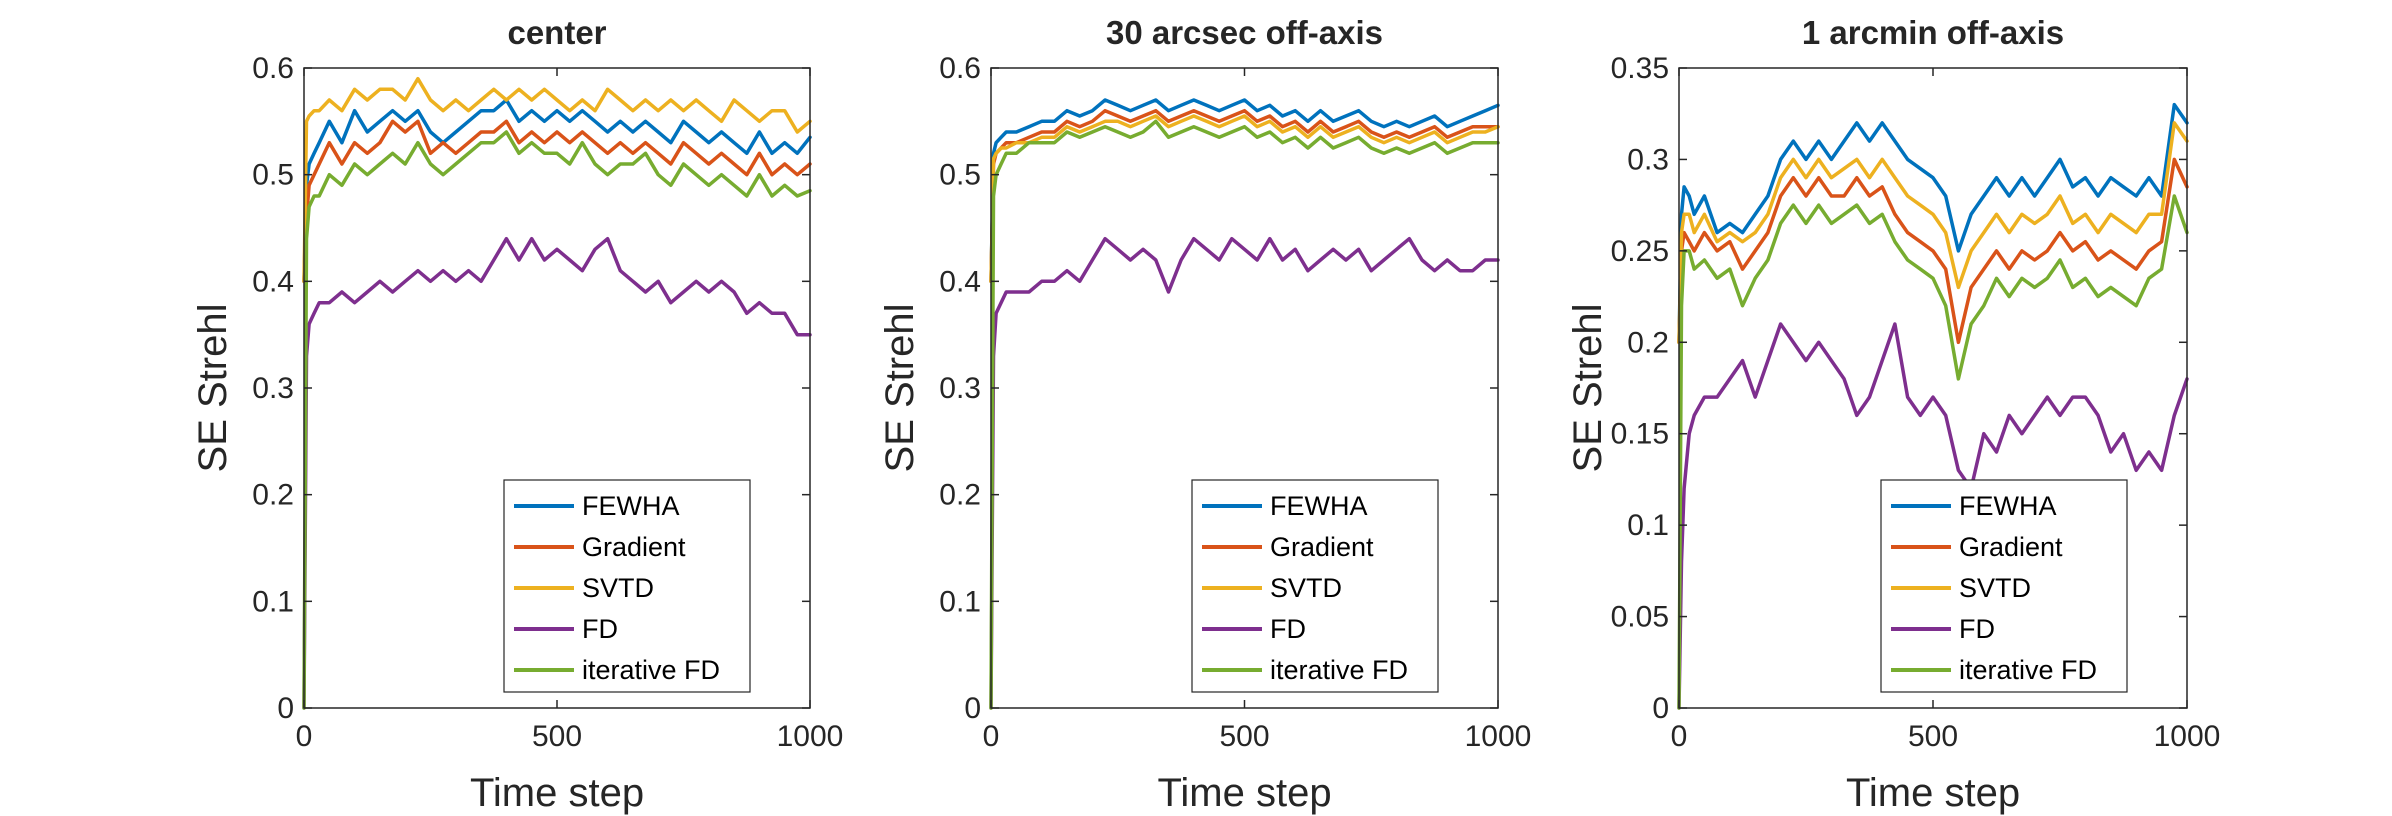  I want to click on series-line-iterative-fd, so click(1933, 452).